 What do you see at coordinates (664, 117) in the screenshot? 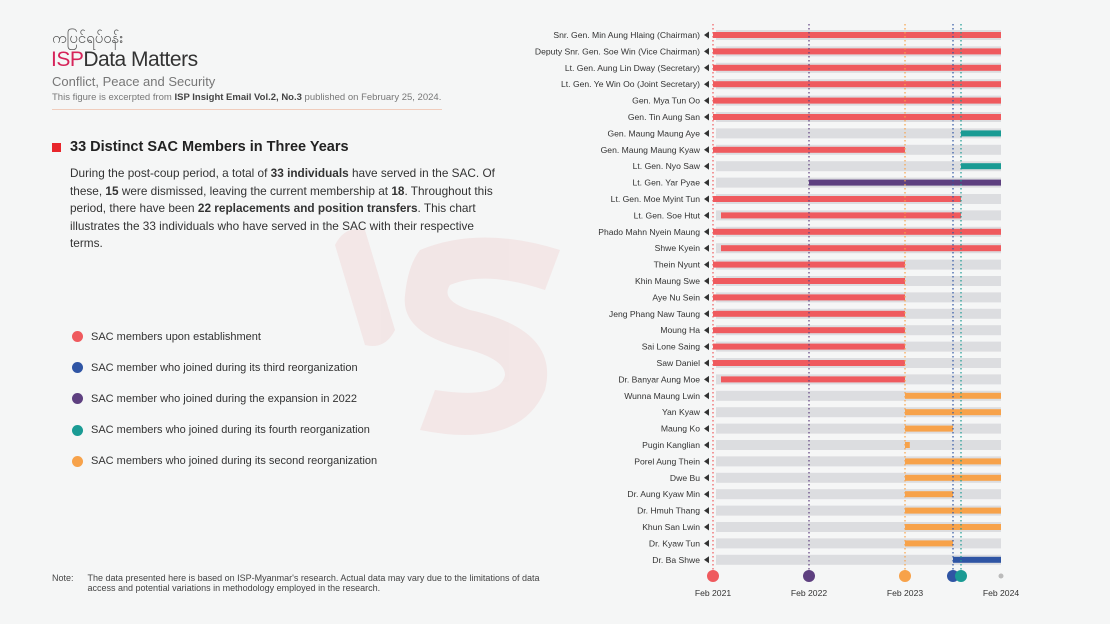
I see `row-label: Gen. Tin Aung San` at bounding box center [664, 117].